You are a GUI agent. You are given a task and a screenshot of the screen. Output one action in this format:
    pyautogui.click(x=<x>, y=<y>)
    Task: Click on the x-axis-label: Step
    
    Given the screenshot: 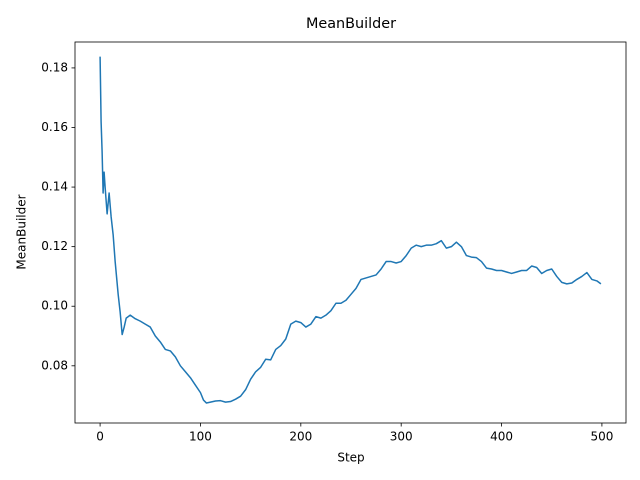 What is the action you would take?
    pyautogui.click(x=350, y=458)
    